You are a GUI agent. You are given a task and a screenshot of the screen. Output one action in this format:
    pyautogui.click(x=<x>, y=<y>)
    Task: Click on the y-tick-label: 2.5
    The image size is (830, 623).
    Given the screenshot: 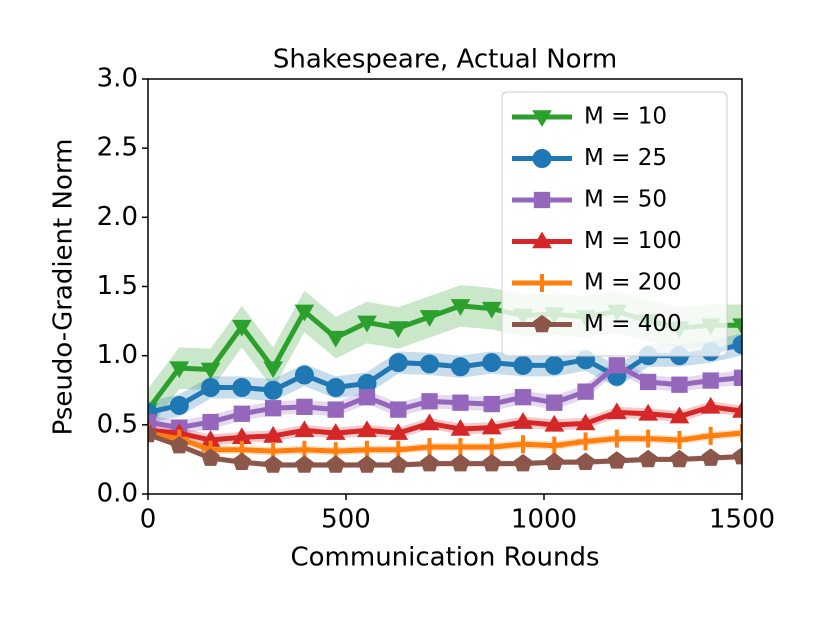 What is the action you would take?
    pyautogui.click(x=117, y=148)
    